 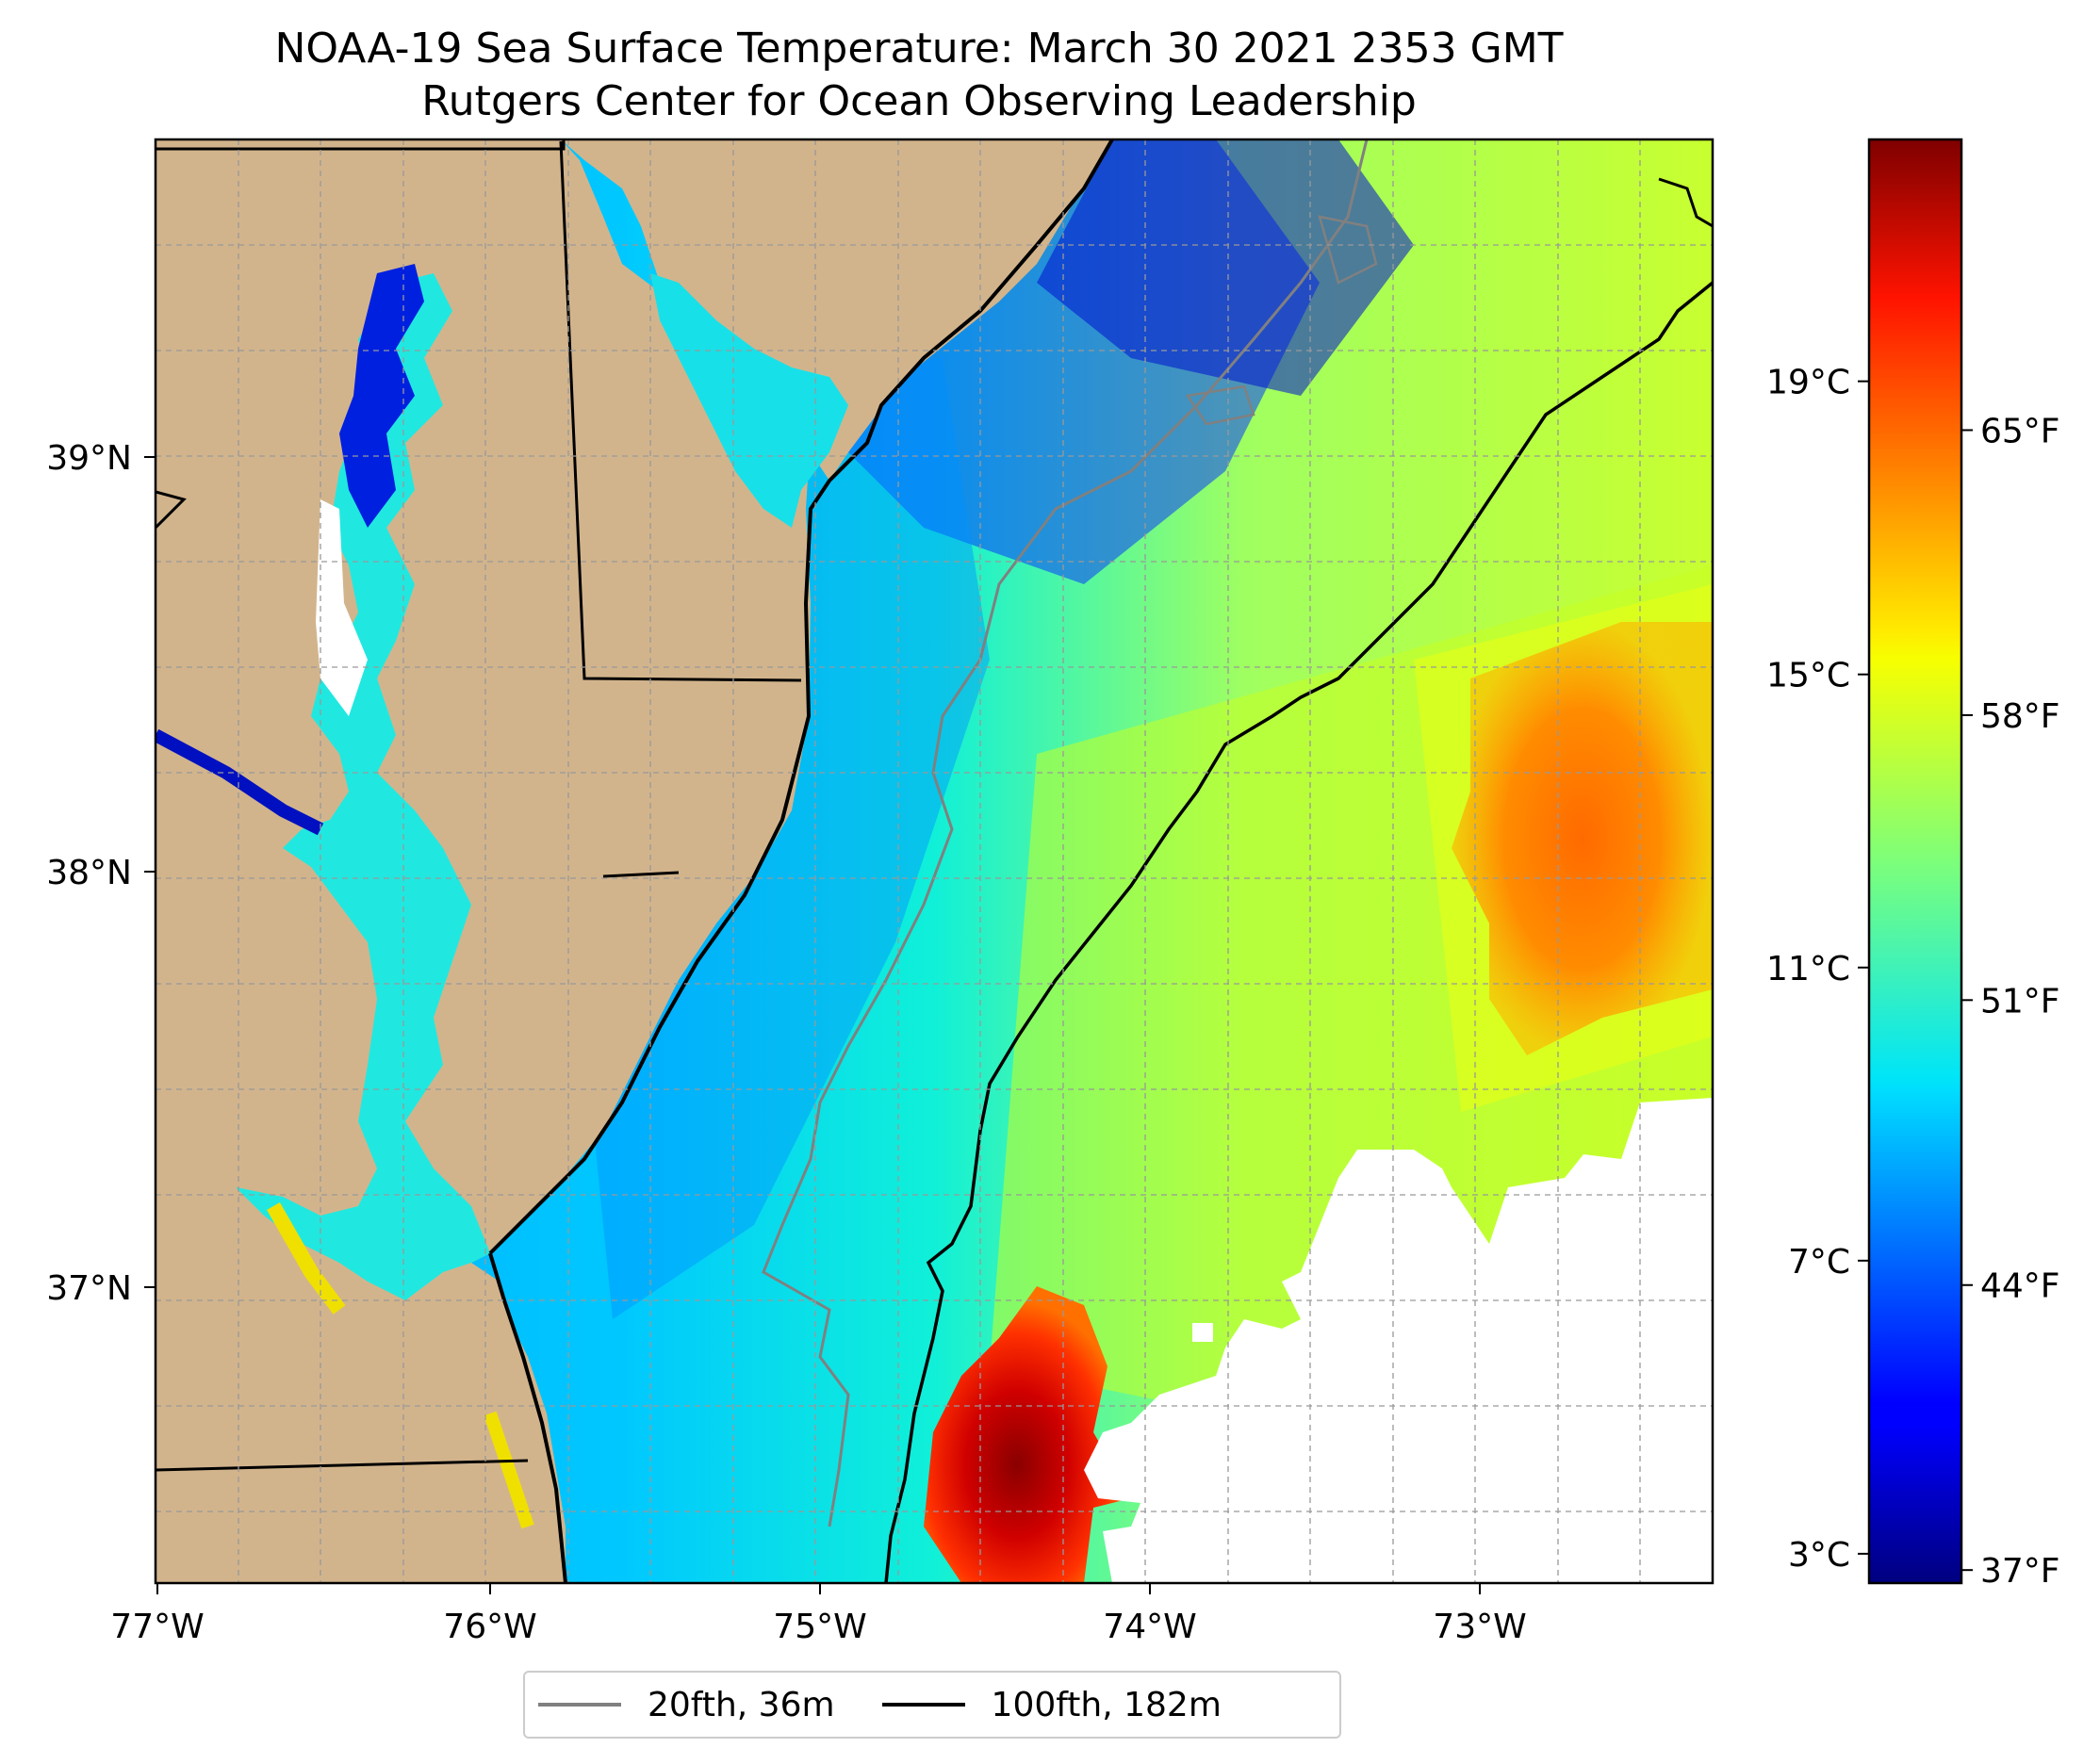 What do you see at coordinates (2020, 431) in the screenshot?
I see `fahrenheit-label: 65°F` at bounding box center [2020, 431].